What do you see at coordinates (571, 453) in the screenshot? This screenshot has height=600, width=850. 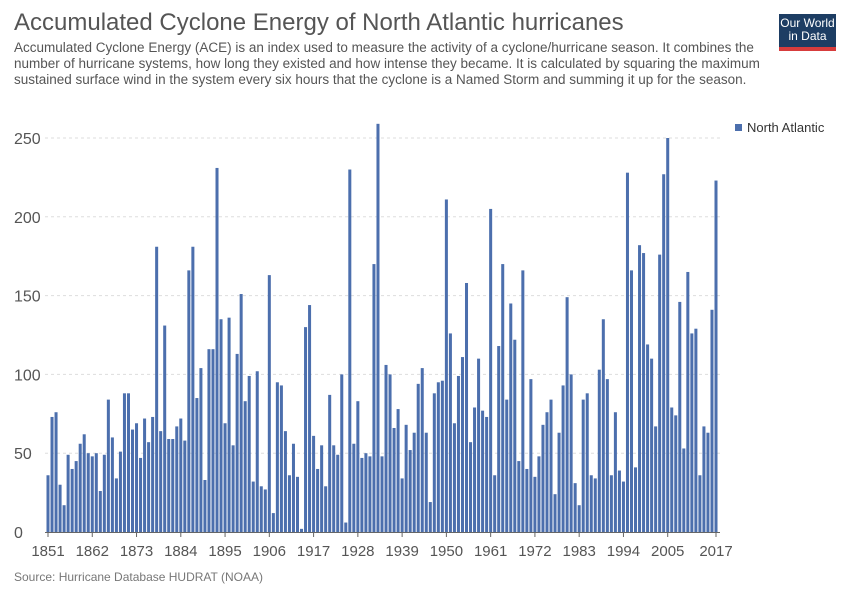 I see `bar-1981` at bounding box center [571, 453].